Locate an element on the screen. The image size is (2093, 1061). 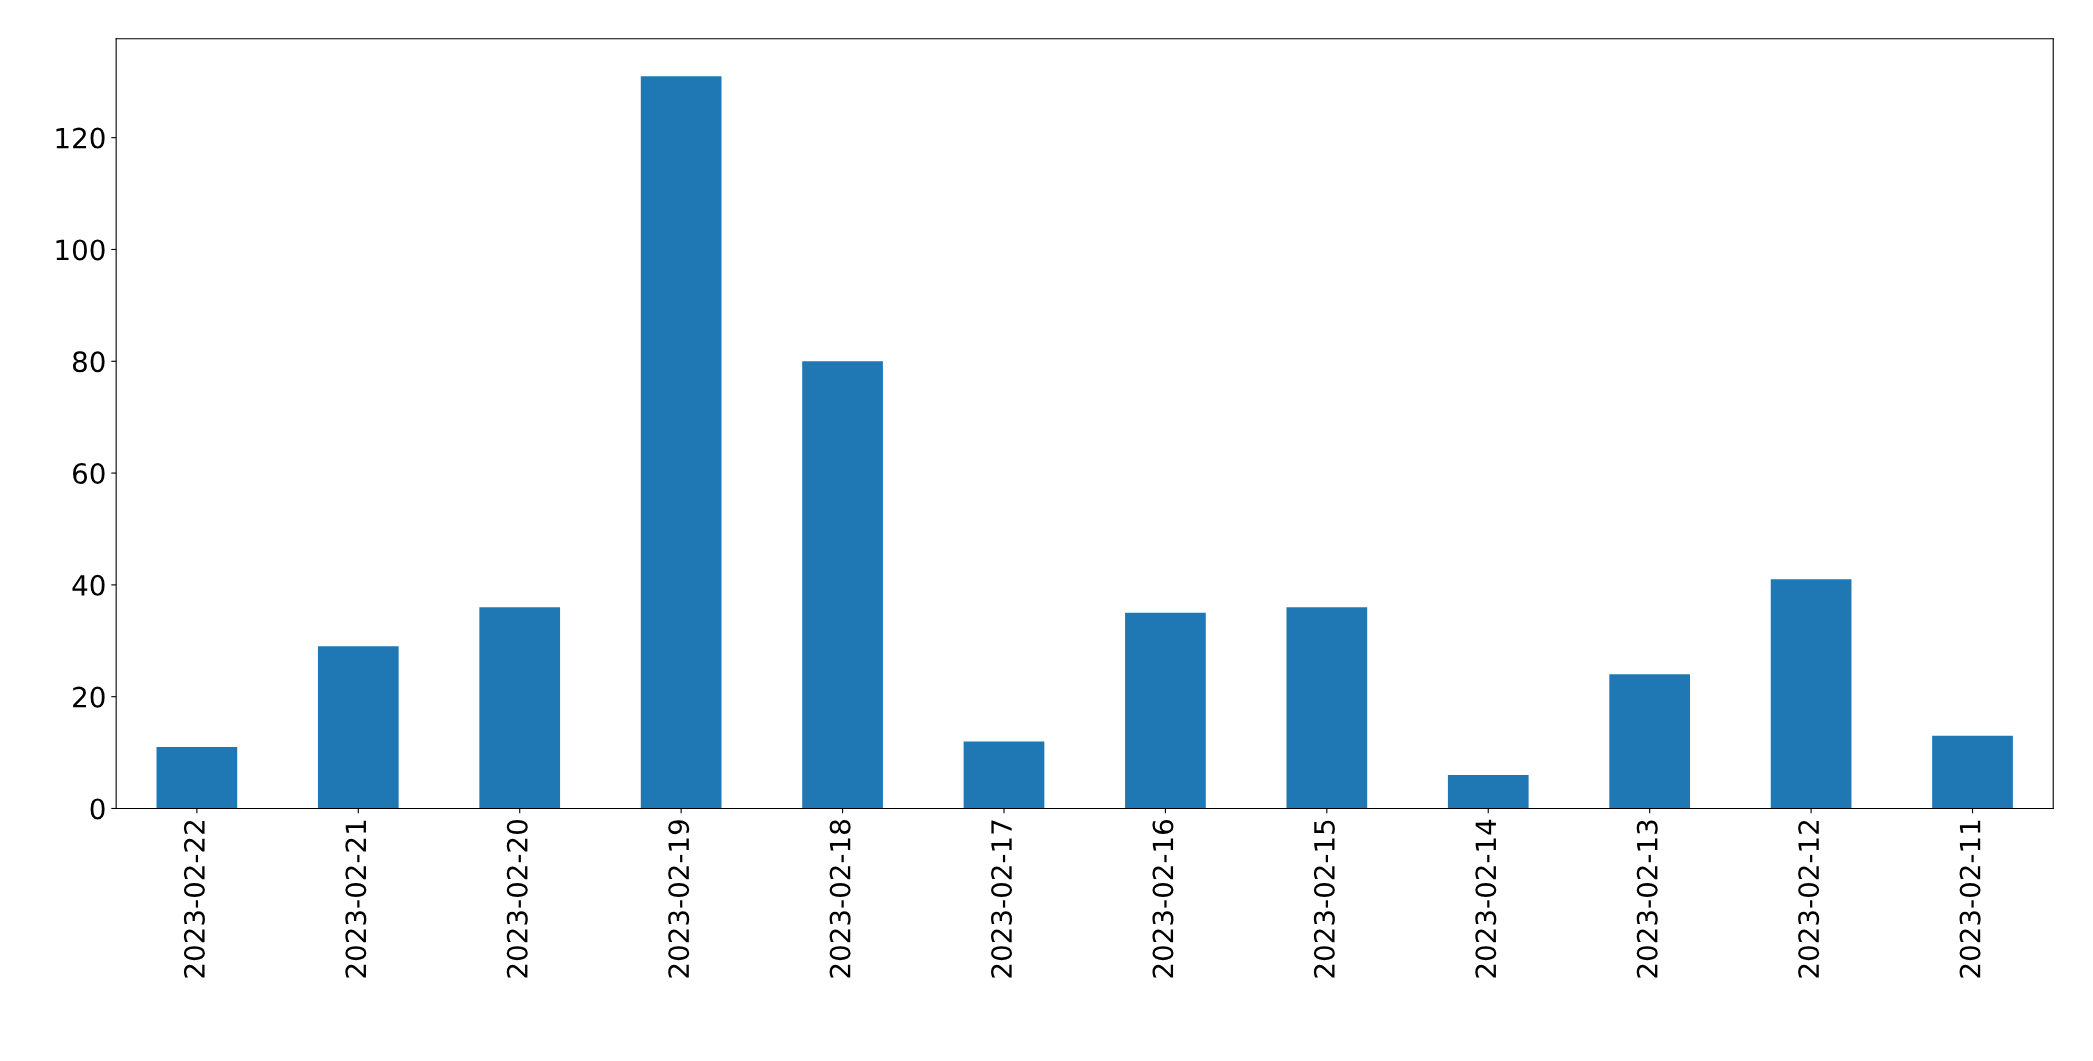
x-tick-label: 2023-02-16 is located at coordinates (1163, 898).